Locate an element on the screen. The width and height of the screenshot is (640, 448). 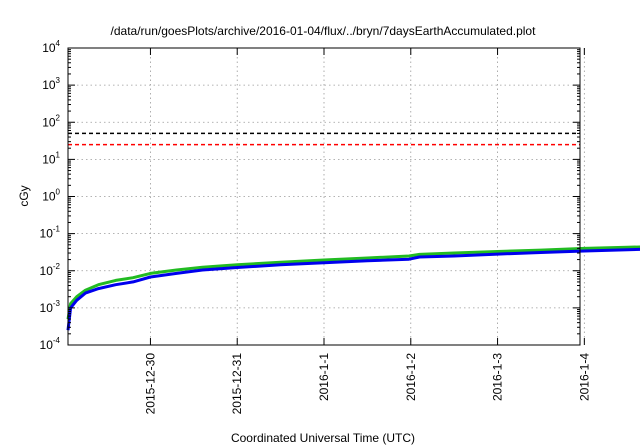
x-axis-label: Coordinated Universal Time (UTC) is located at coordinates (323, 438).